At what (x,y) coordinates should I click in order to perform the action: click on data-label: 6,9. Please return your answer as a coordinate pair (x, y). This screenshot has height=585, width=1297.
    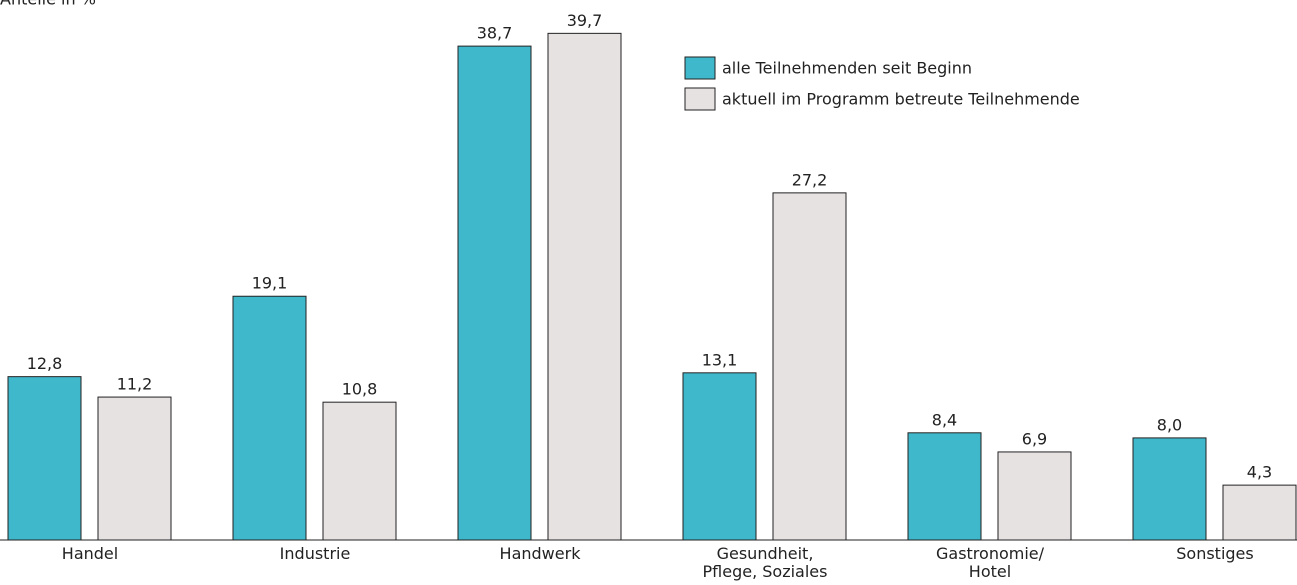
    Looking at the image, I should click on (1034, 438).